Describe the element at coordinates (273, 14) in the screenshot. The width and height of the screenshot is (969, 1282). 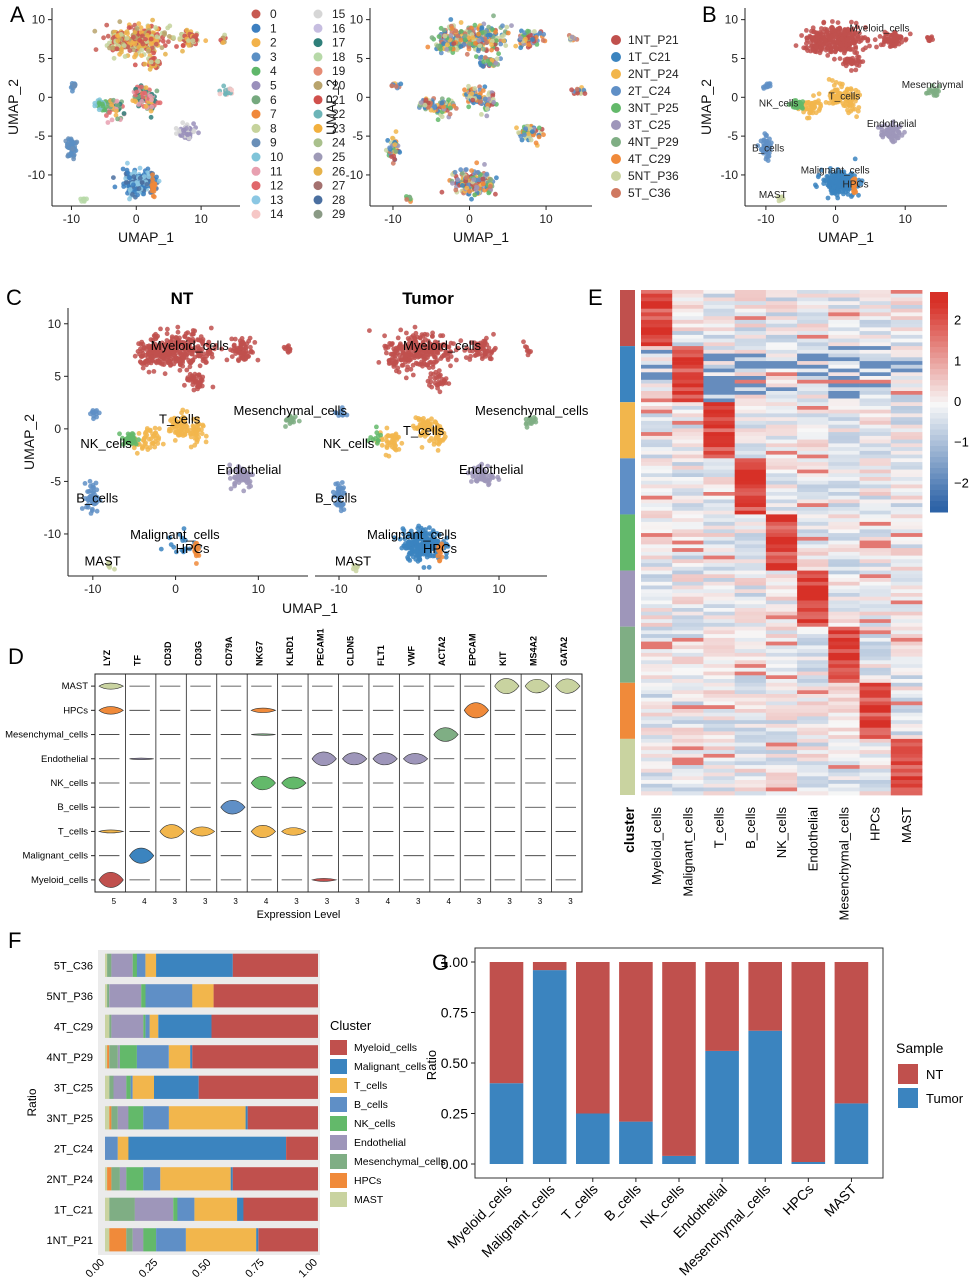
I see `legend-label: 0` at that location.